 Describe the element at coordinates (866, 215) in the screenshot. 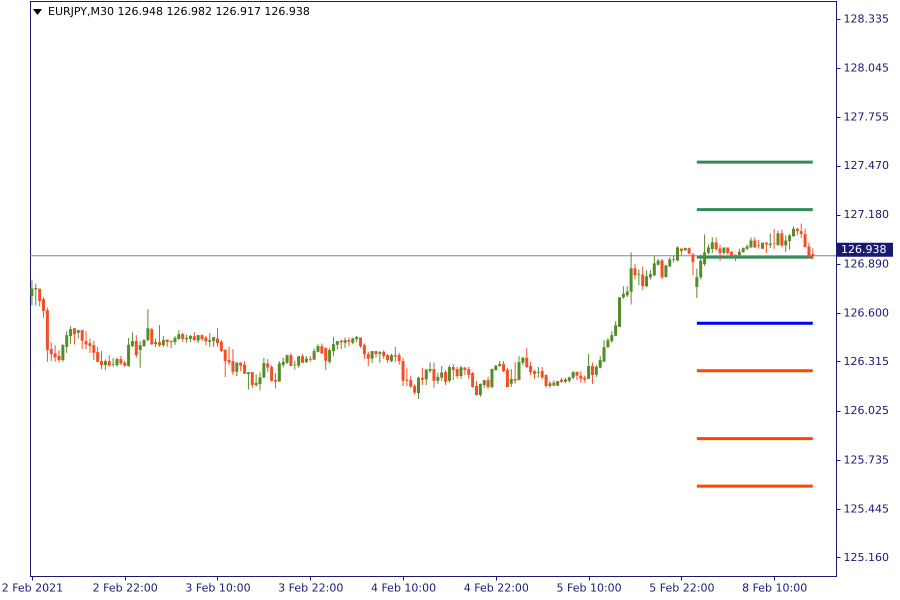

I see `y-tick-label: 127.180` at that location.